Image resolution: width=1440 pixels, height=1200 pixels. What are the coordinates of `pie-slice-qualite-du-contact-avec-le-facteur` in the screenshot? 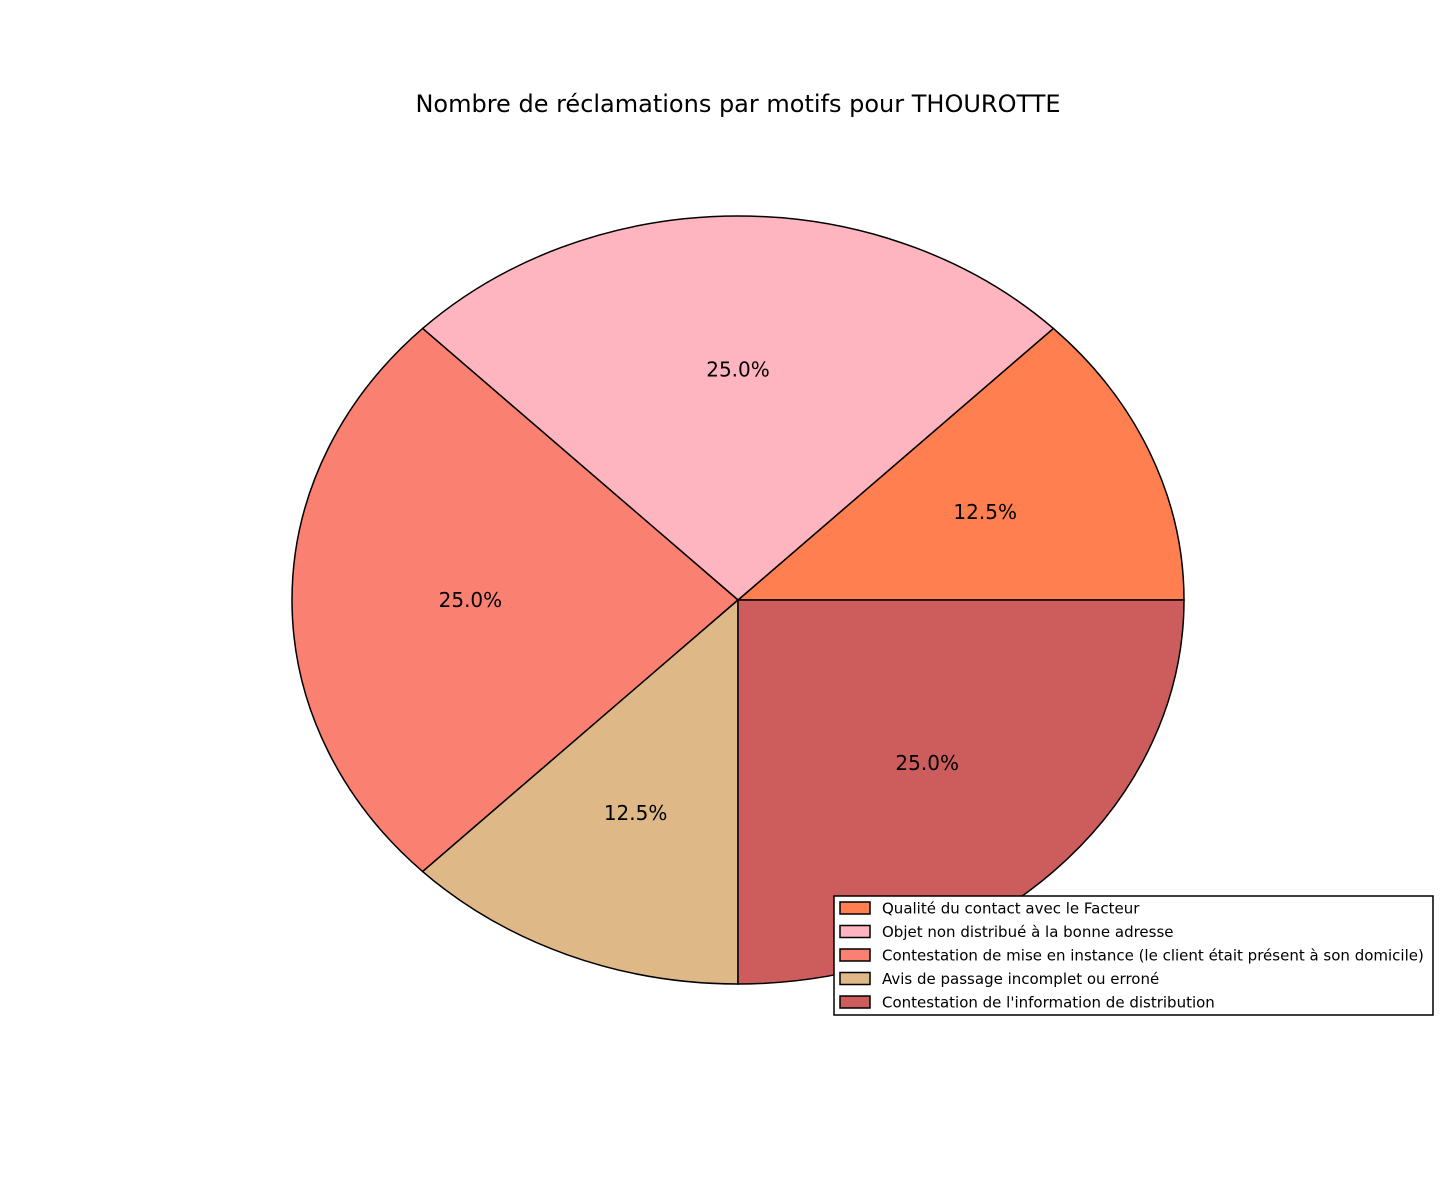 It's located at (960, 464).